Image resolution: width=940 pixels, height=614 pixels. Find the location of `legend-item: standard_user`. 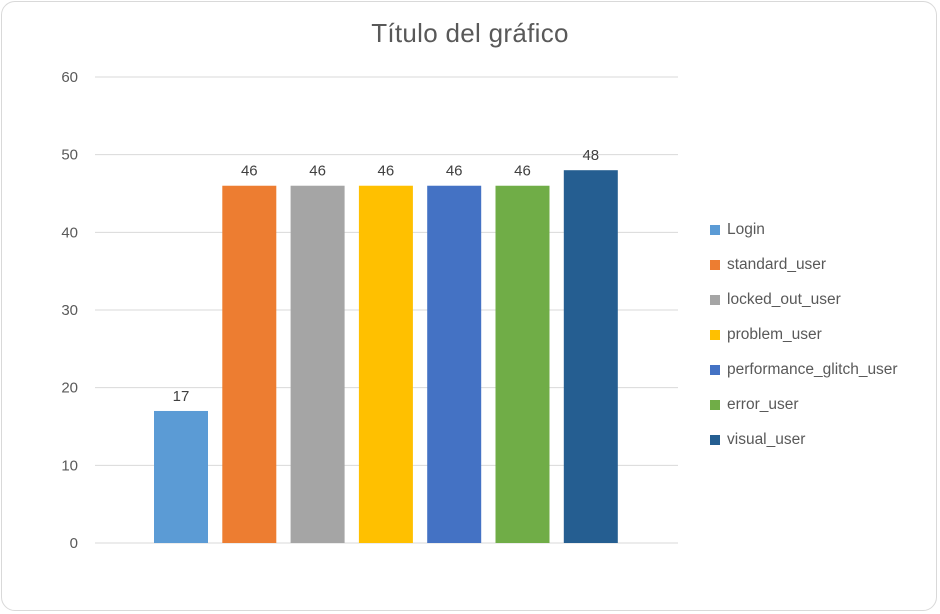

legend-item: standard_user is located at coordinates (822, 264).